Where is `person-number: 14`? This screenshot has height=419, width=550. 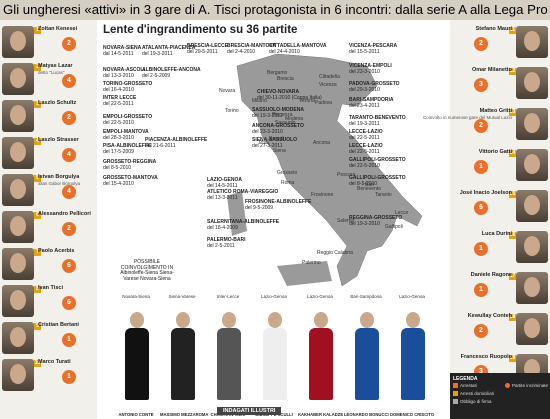 person-number: 14 is located at coordinates (512, 153).